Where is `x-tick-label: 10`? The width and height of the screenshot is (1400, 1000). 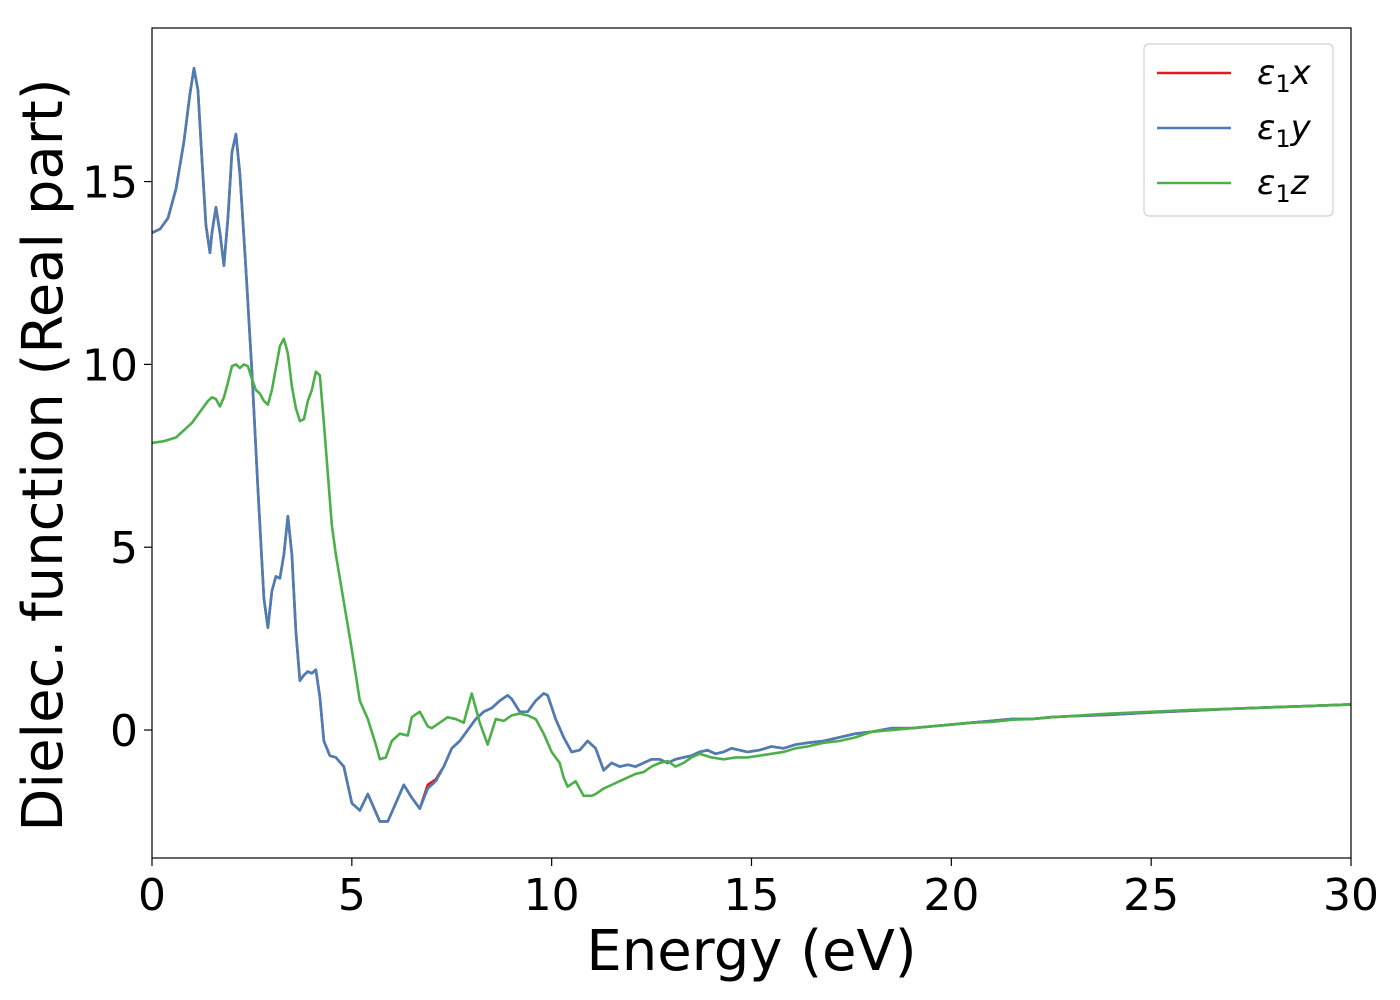 x-tick-label: 10 is located at coordinates (552, 895).